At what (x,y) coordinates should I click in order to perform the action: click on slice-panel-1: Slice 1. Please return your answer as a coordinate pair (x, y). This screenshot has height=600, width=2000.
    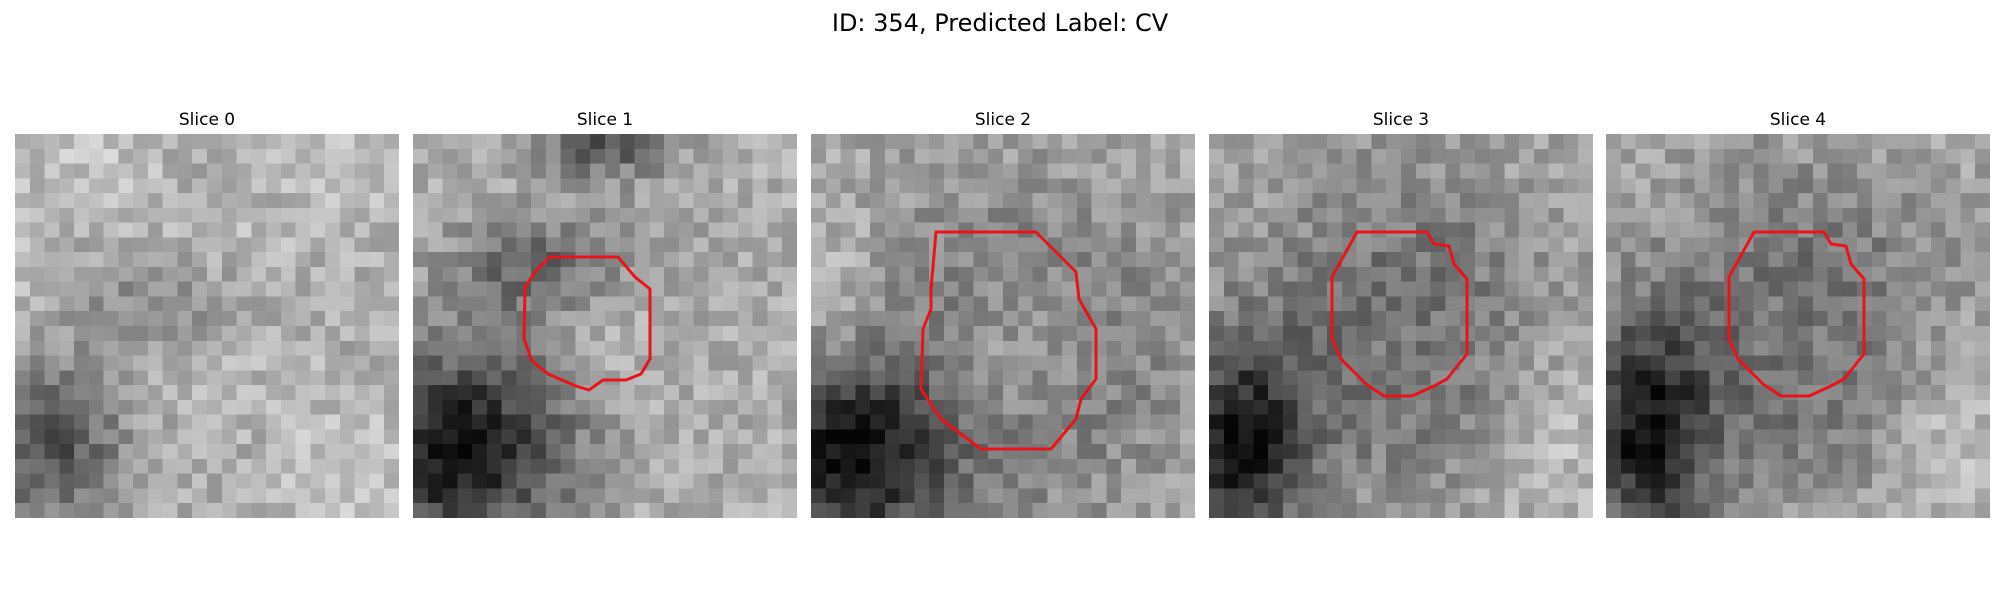
    Looking at the image, I should click on (605, 313).